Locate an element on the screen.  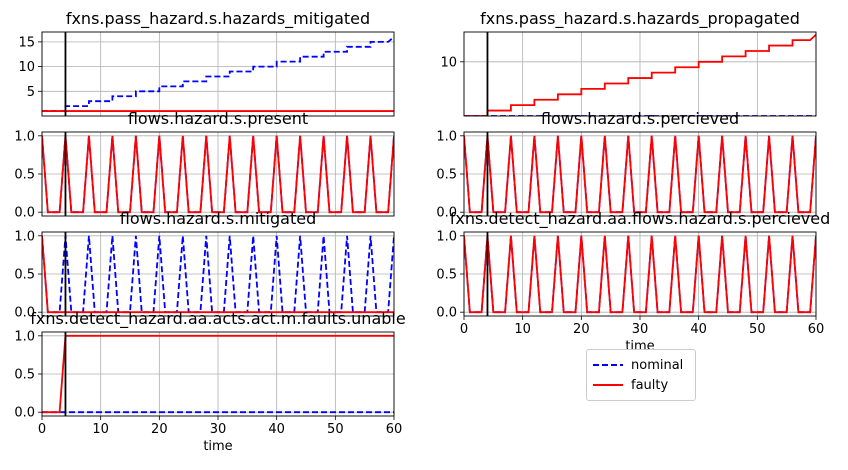
legend-entry-faulty: faulty is located at coordinates (630, 385).